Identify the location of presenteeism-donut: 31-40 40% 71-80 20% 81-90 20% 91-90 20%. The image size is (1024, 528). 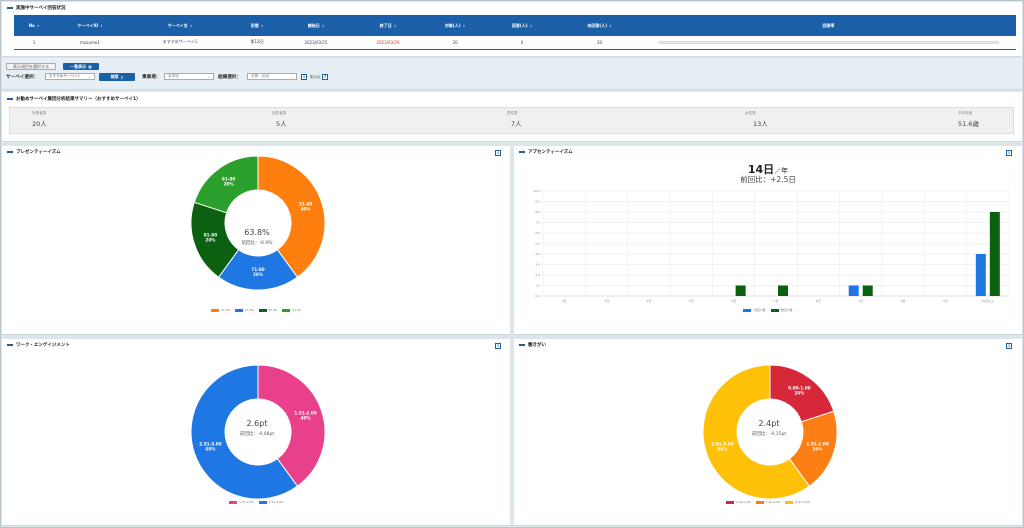
(258, 223).